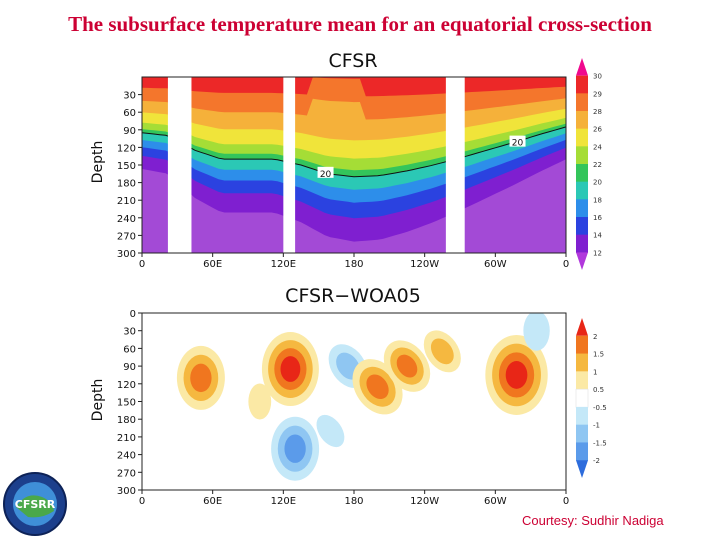 The height and width of the screenshot is (540, 720). I want to click on colorbar-label: 1.5, so click(598, 355).